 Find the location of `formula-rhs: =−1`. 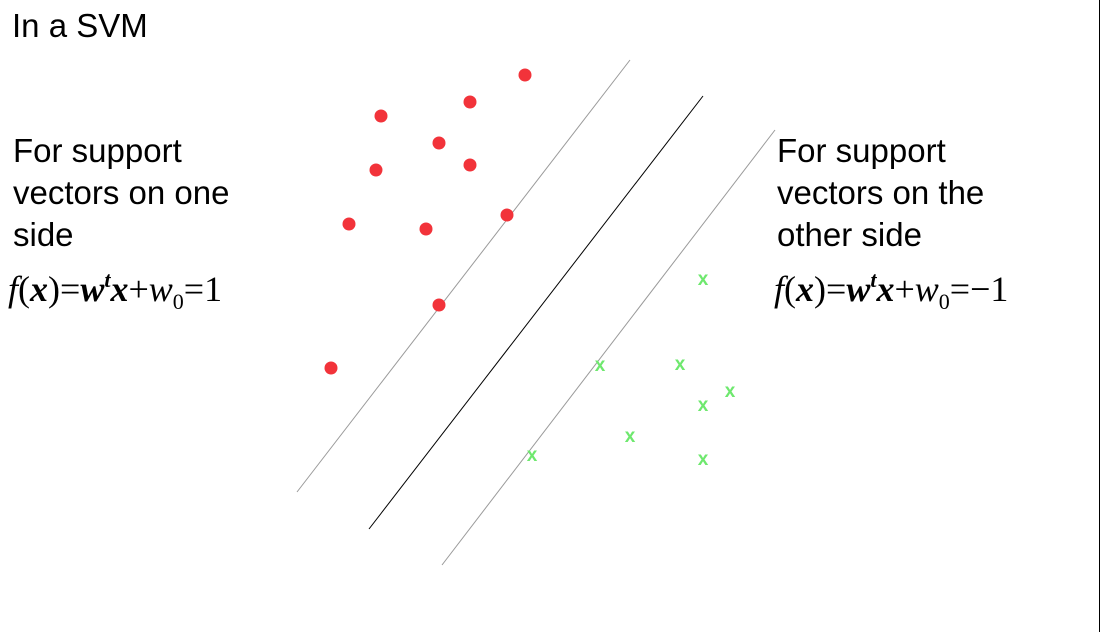

formula-rhs: =−1 is located at coordinates (979, 289).